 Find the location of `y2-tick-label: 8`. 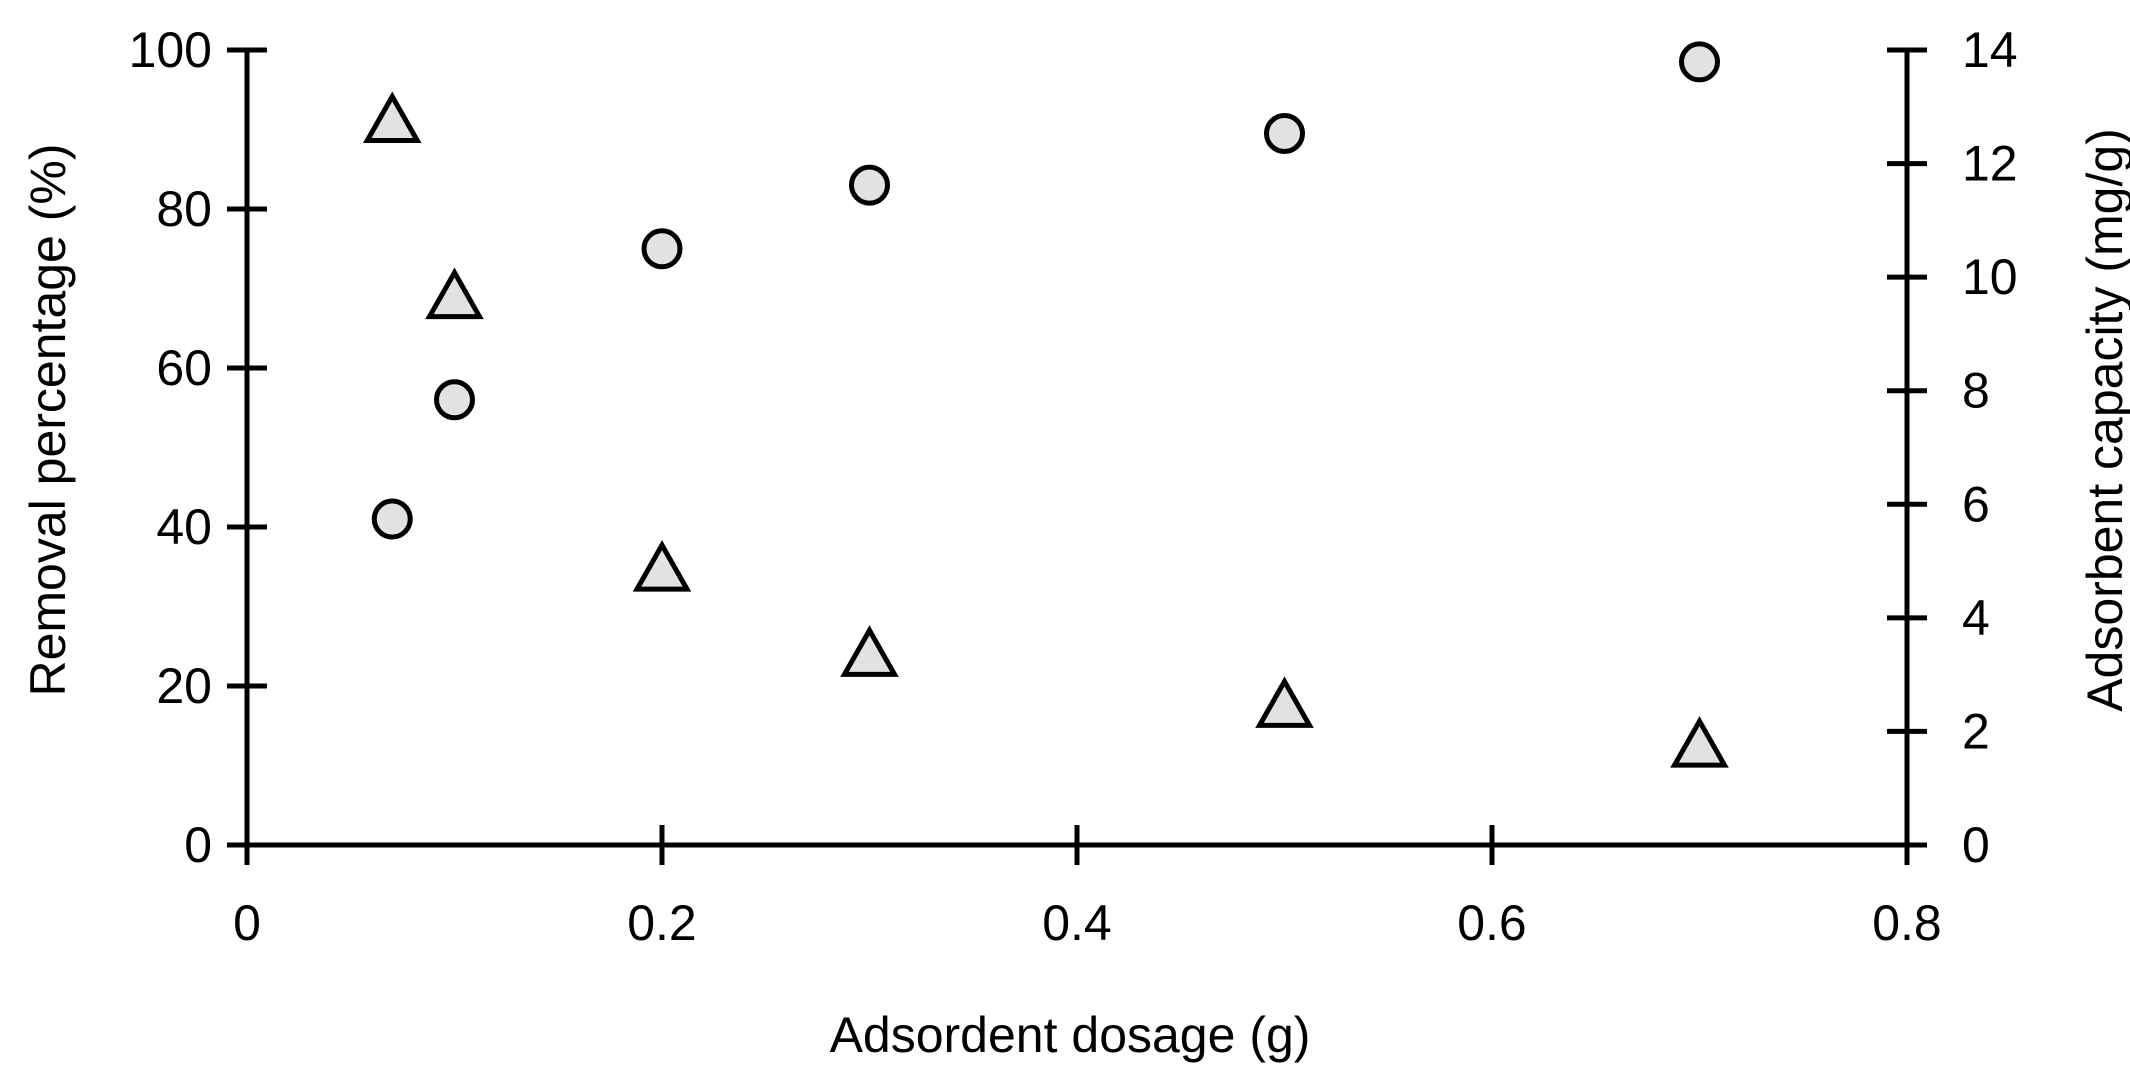

y2-tick-label: 8 is located at coordinates (1976, 391).